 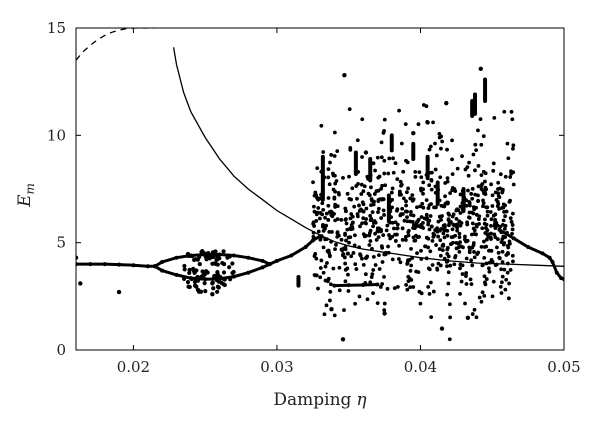 I want to click on x-tick-label: 0.03, so click(x=276, y=367).